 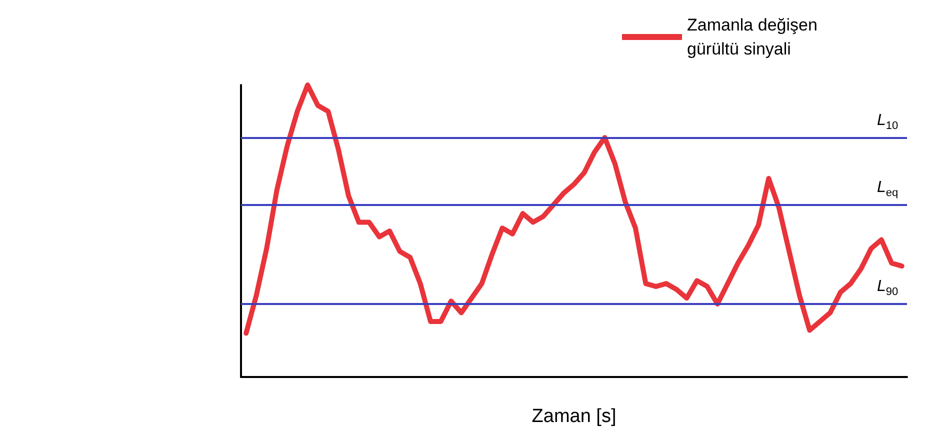 I want to click on x-axis-title: Zaman [s], so click(x=574, y=416).